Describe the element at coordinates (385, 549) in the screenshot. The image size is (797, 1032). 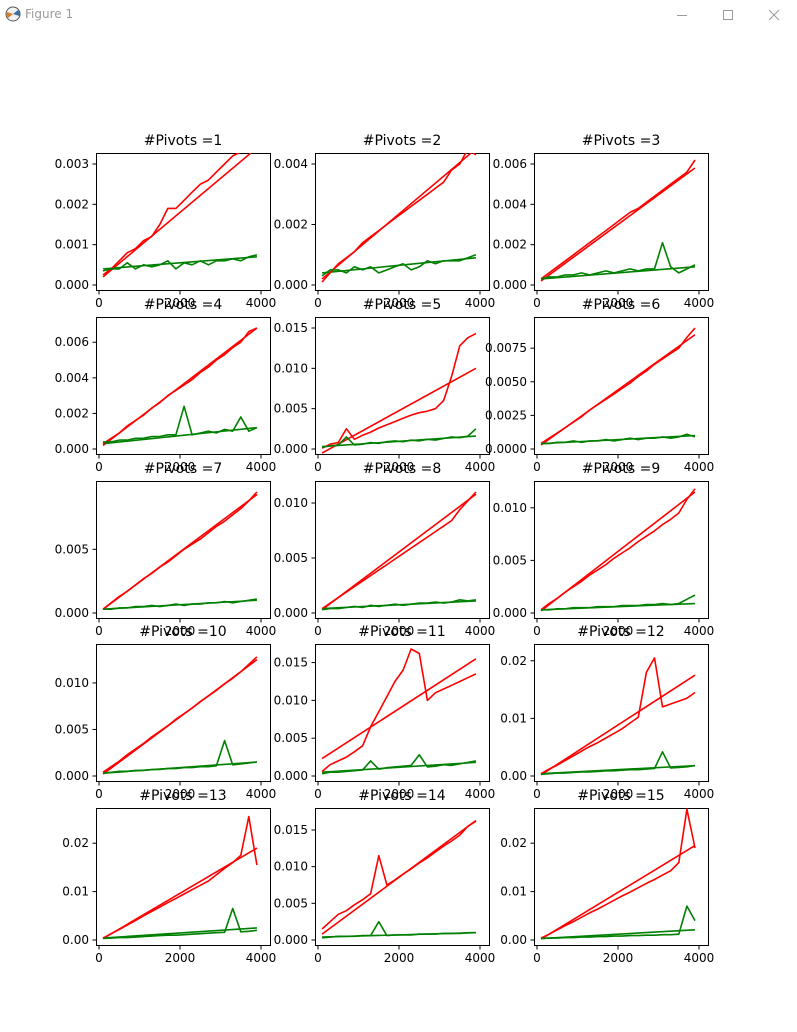
I see `subplot: 0 2000 4000 0.000 0.005 0.010 #Pivots =8` at that location.